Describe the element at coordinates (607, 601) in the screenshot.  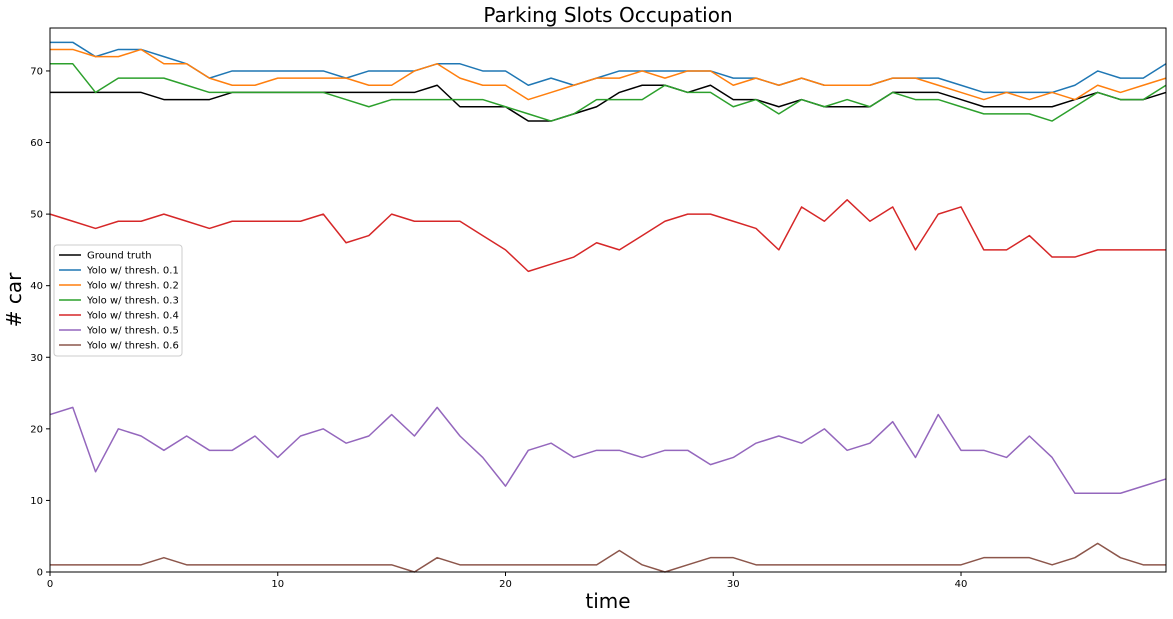
I see `x-axis-label: time` at that location.